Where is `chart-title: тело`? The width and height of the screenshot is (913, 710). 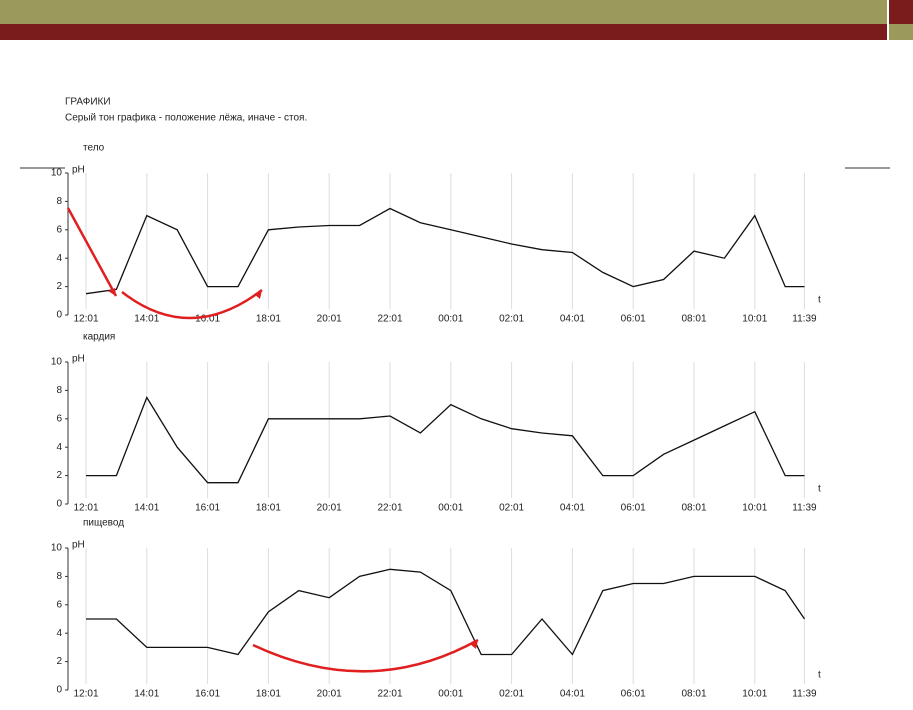
chart-title: тело is located at coordinates (94, 148).